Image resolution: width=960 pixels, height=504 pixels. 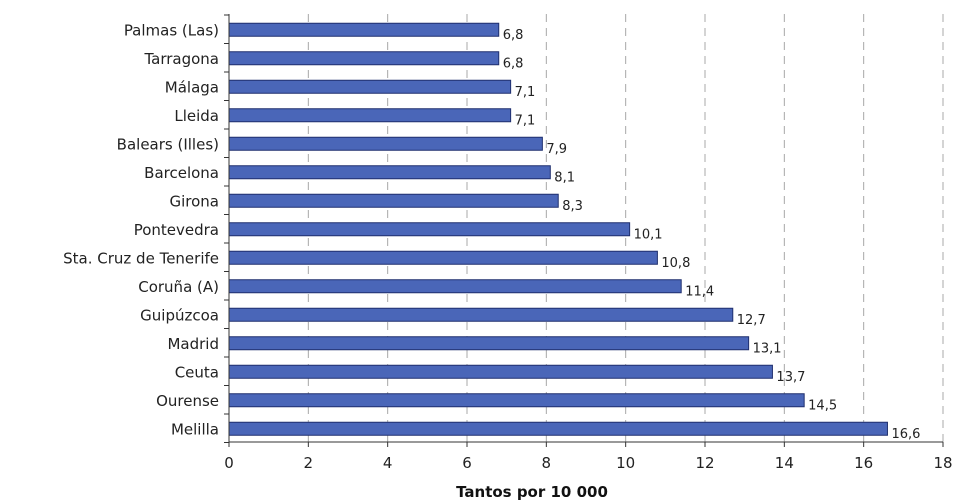 What do you see at coordinates (181, 59) in the screenshot?
I see `category-label: Tarragona` at bounding box center [181, 59].